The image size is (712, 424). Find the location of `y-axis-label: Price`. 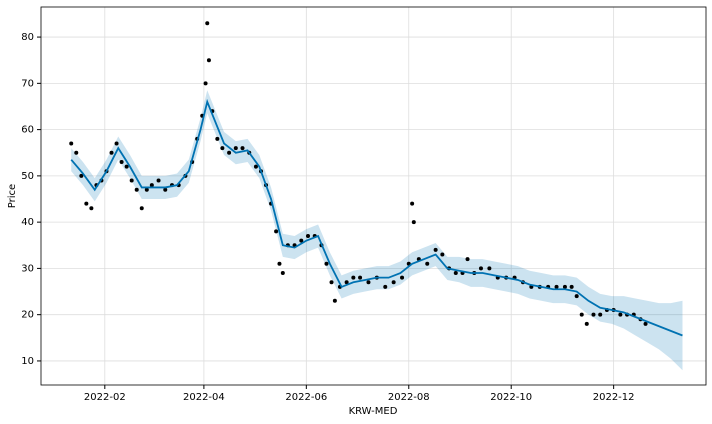

y-axis-label: Price is located at coordinates (12, 196).